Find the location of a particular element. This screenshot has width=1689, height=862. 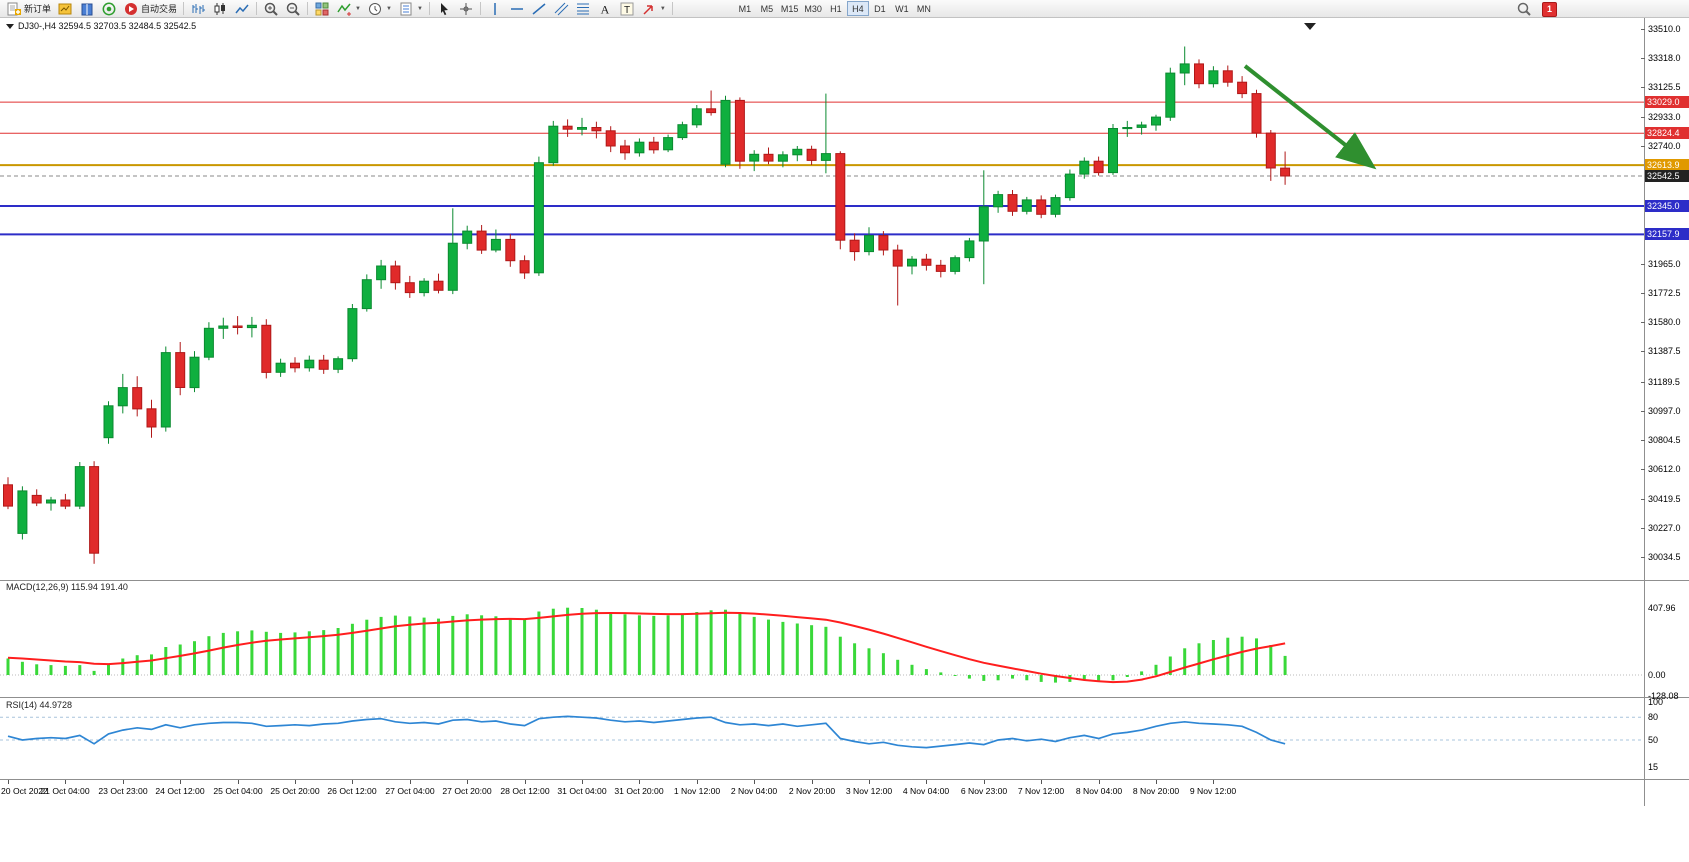

price-axis-label: 30804.5 is located at coordinates (1664, 440).